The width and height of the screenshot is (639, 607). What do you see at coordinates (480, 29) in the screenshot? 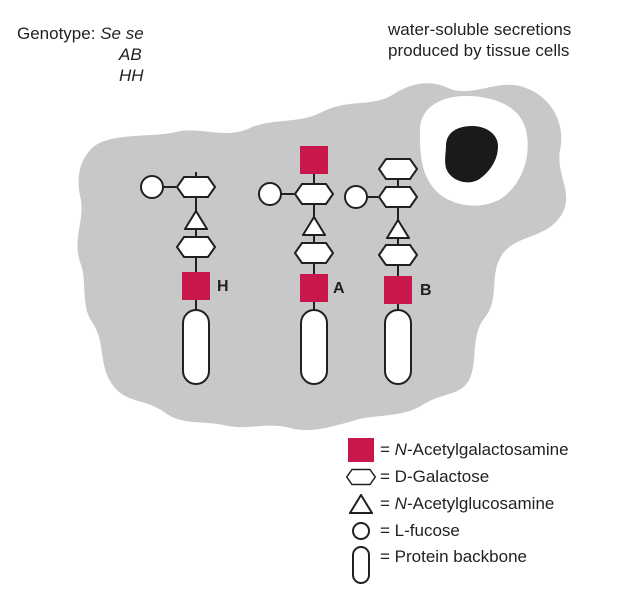
I see `secretion-note-line-1: water-soluble secretions` at bounding box center [480, 29].